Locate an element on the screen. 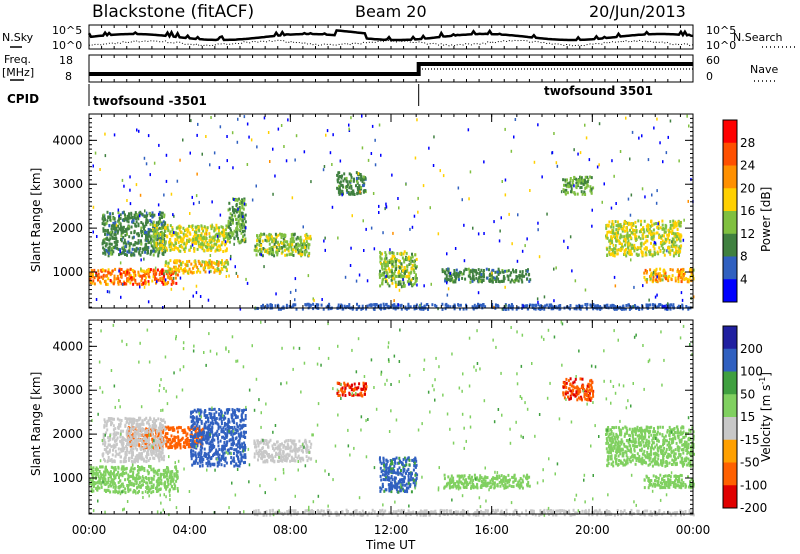  y-tick-label: 4000 is located at coordinates (67, 140).